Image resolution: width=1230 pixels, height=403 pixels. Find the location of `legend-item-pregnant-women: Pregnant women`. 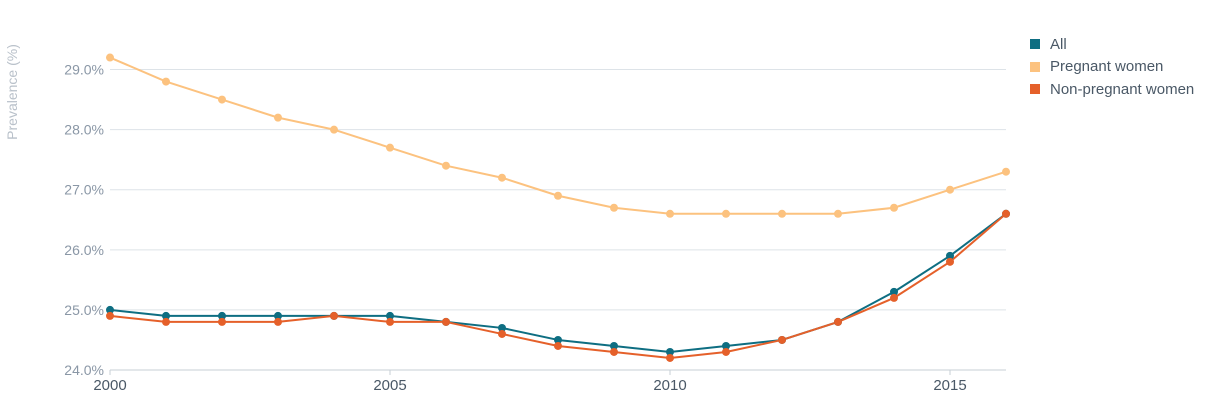

legend-item-pregnant-women: Pregnant women is located at coordinates (1112, 67).